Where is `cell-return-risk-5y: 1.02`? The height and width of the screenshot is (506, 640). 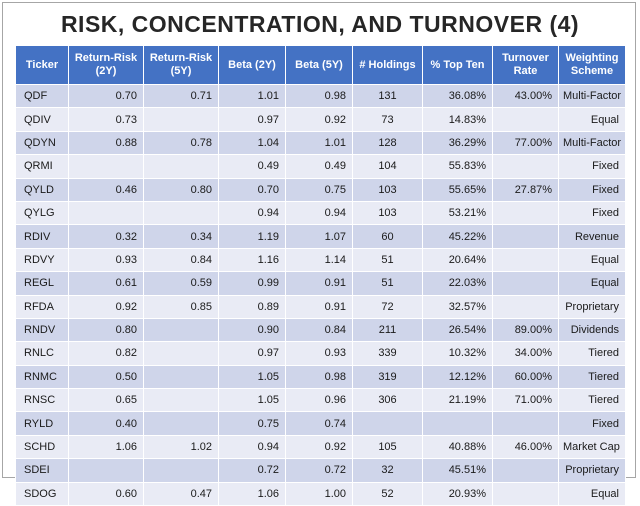 cell-return-risk-5y: 1.02 is located at coordinates (181, 447).